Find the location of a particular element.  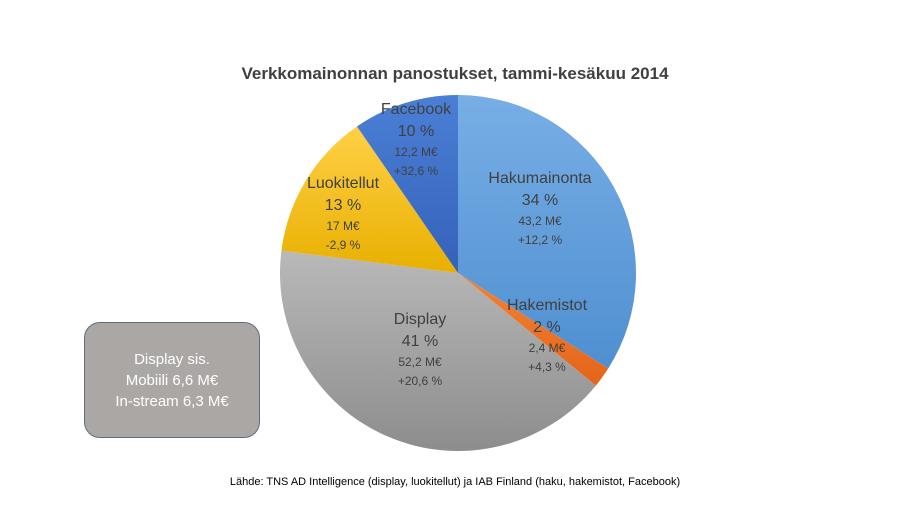

slice-percent-luokitellut: 13 % is located at coordinates (343, 205).